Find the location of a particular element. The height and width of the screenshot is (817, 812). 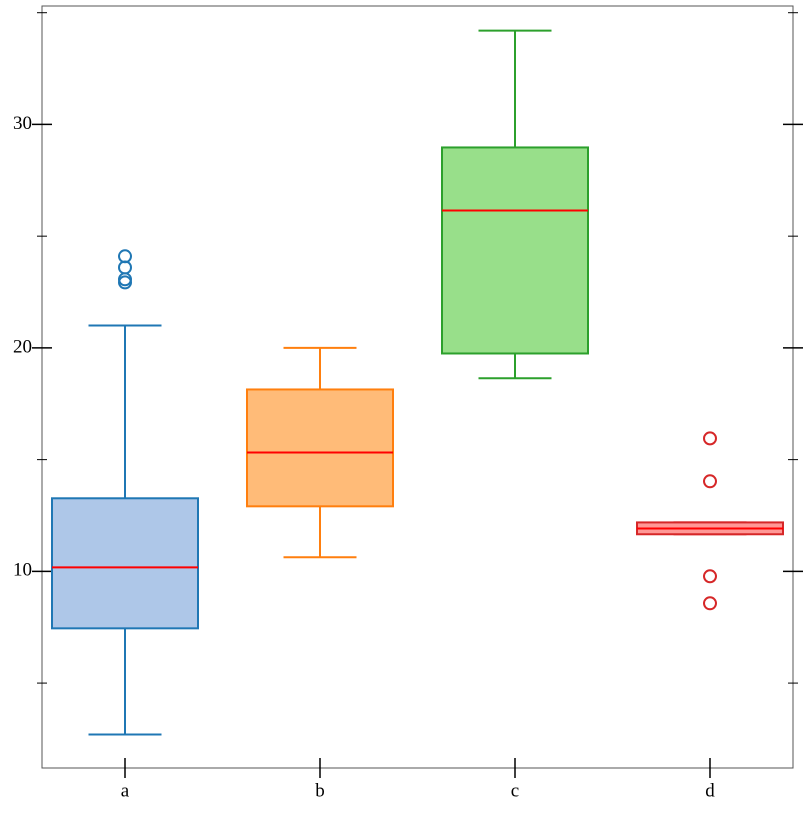

x-tick-label: d is located at coordinates (710, 790).